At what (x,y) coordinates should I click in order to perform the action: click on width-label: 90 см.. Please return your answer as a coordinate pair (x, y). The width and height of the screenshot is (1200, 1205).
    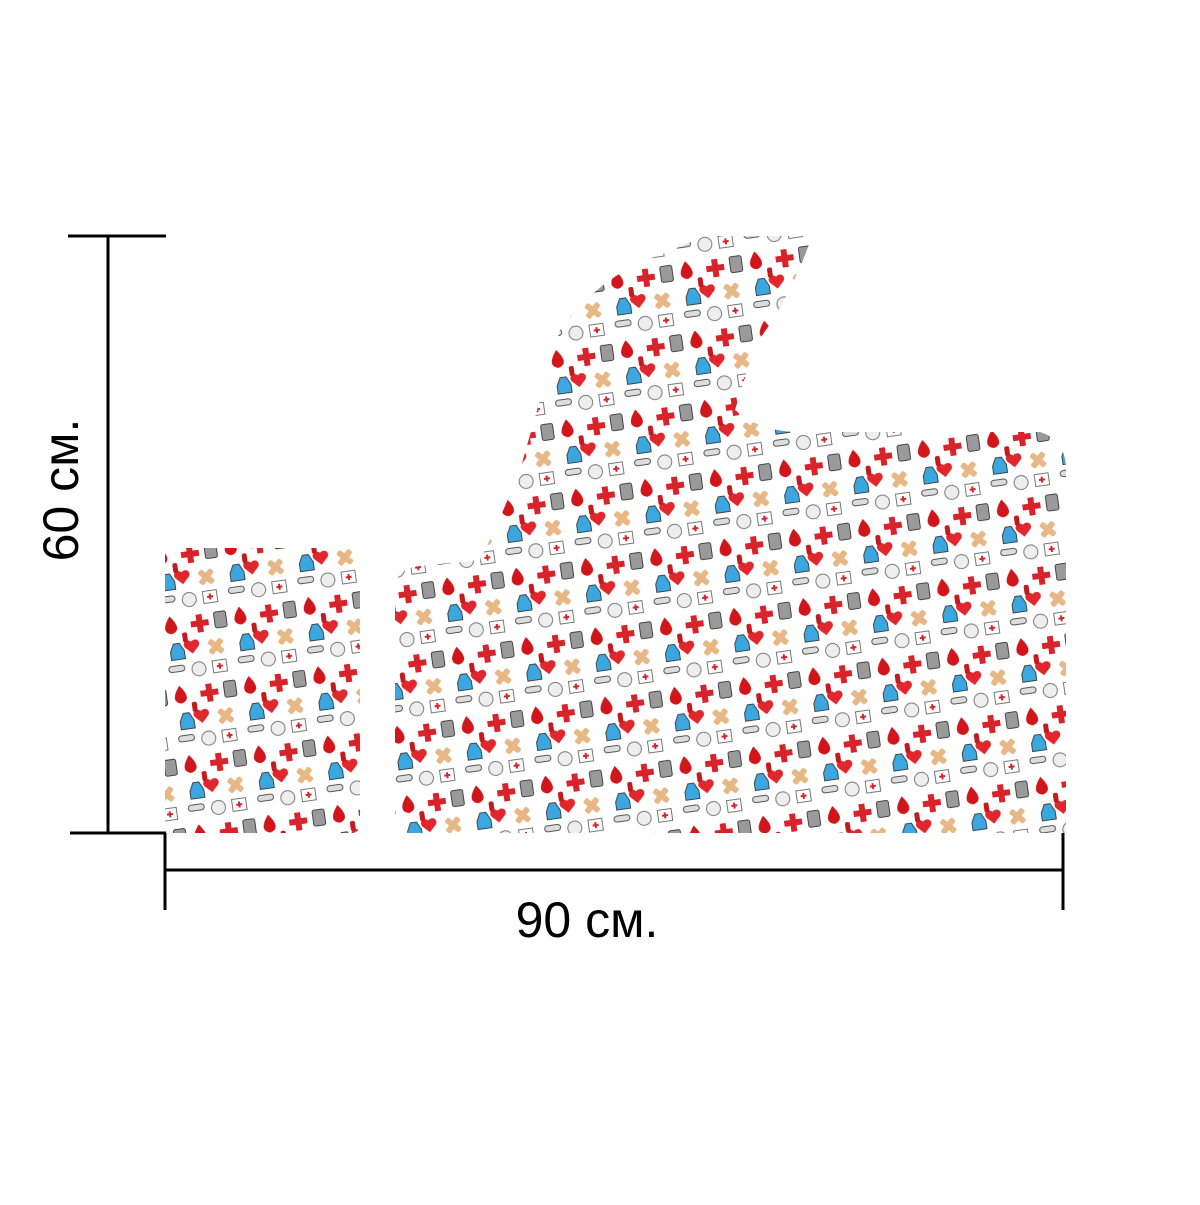
    Looking at the image, I should click on (587, 920).